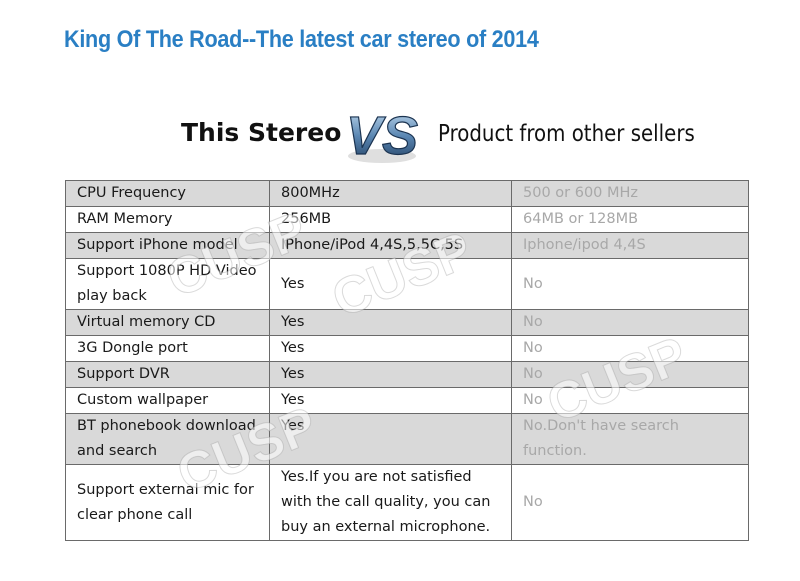 Image resolution: width=800 pixels, height=581 pixels. Describe the element at coordinates (167, 400) in the screenshot. I see `feature-cell: Custom wallpaper` at that location.